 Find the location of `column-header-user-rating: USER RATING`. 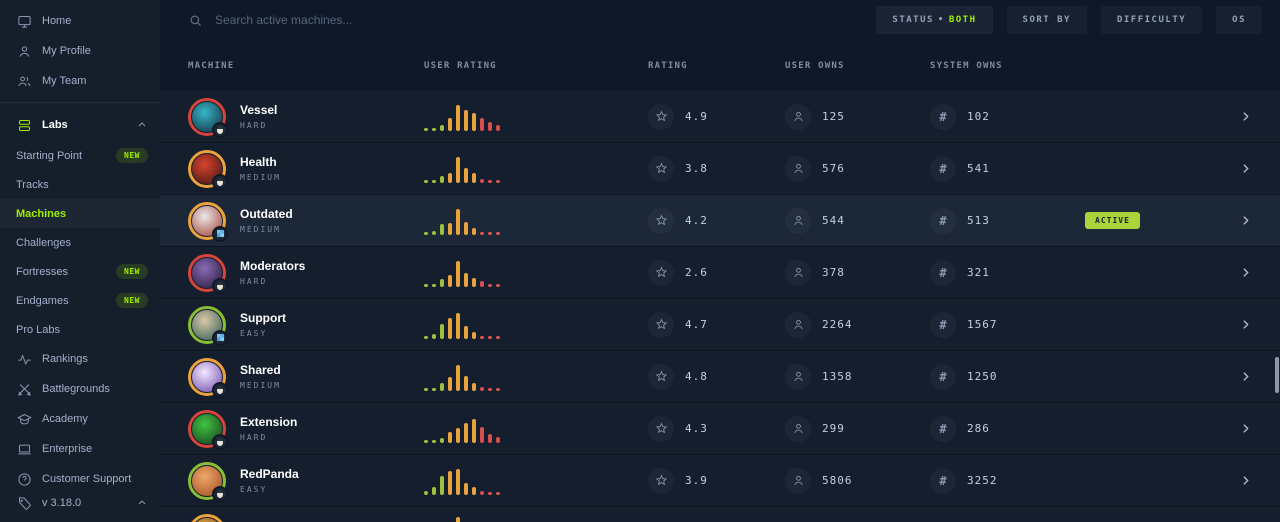

column-header-user-rating: USER RATING is located at coordinates (460, 65).